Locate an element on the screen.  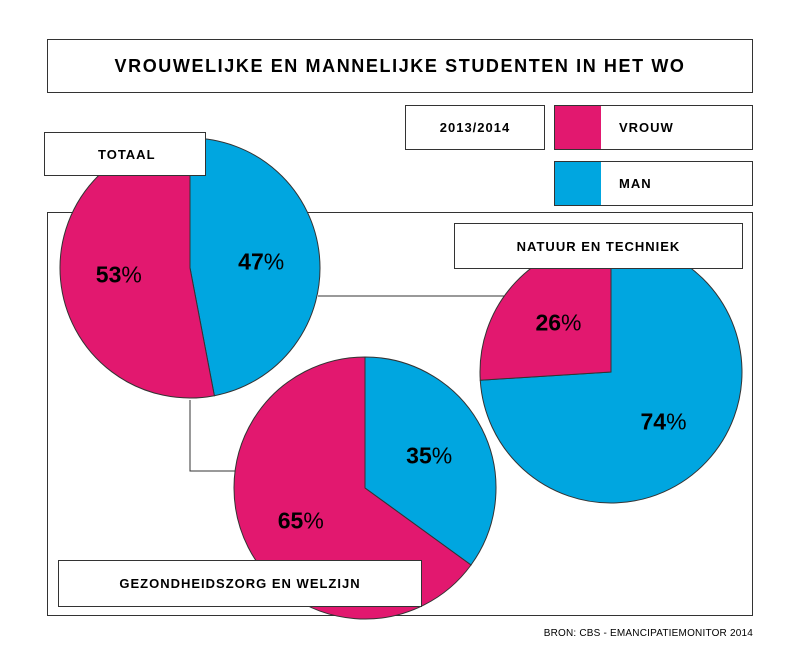
pie-label-totaal-vrouw: 53% is located at coordinates (119, 275).